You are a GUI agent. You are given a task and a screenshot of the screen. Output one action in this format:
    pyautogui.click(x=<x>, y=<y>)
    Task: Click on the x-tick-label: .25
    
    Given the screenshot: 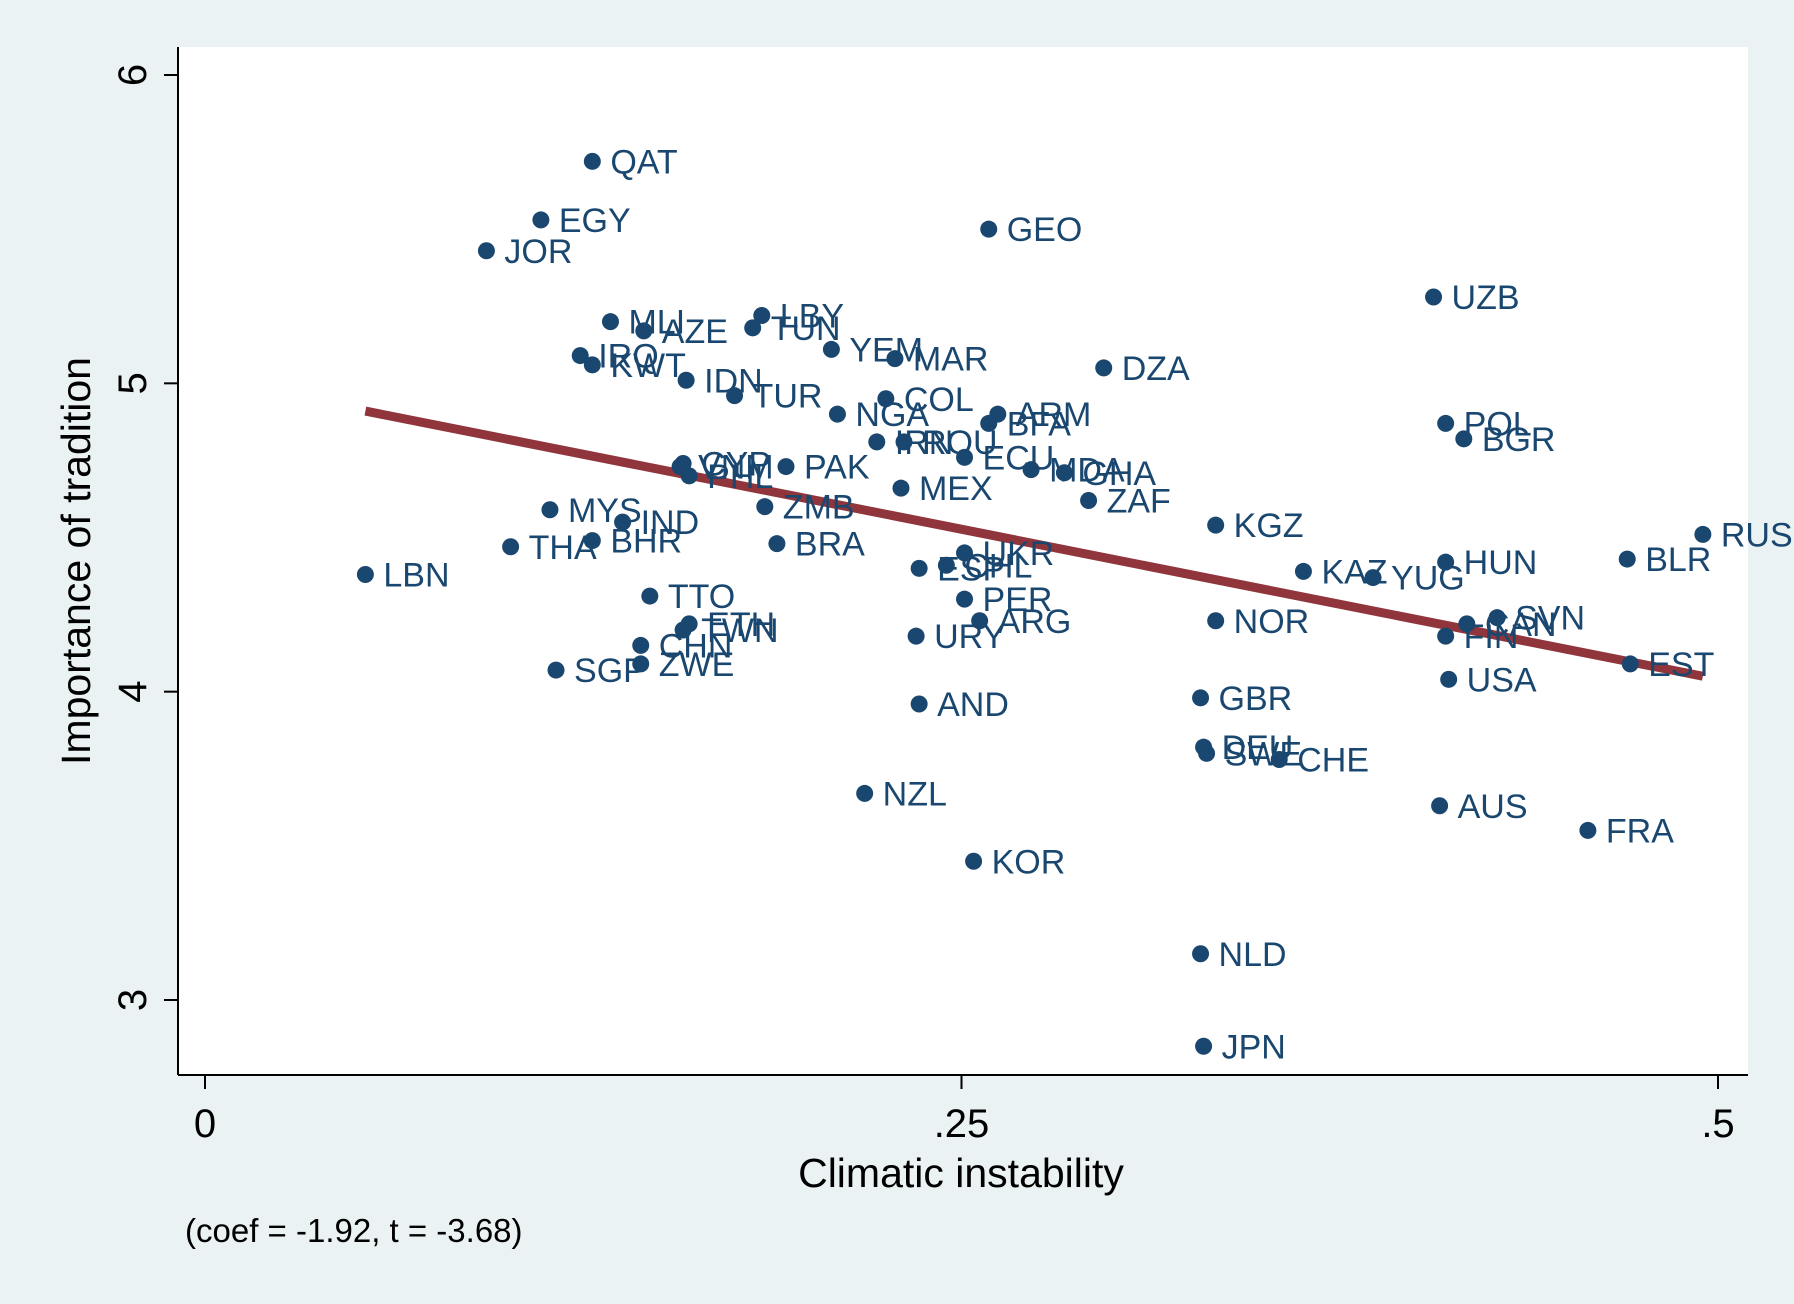 What is the action you would take?
    pyautogui.click(x=962, y=1124)
    